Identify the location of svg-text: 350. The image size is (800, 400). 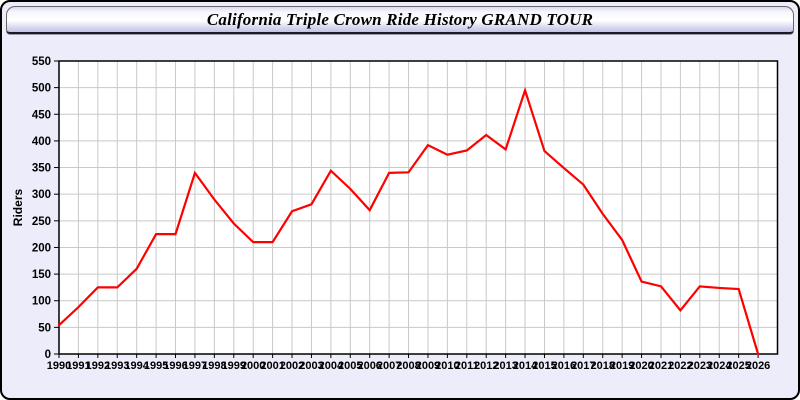
(41, 169).